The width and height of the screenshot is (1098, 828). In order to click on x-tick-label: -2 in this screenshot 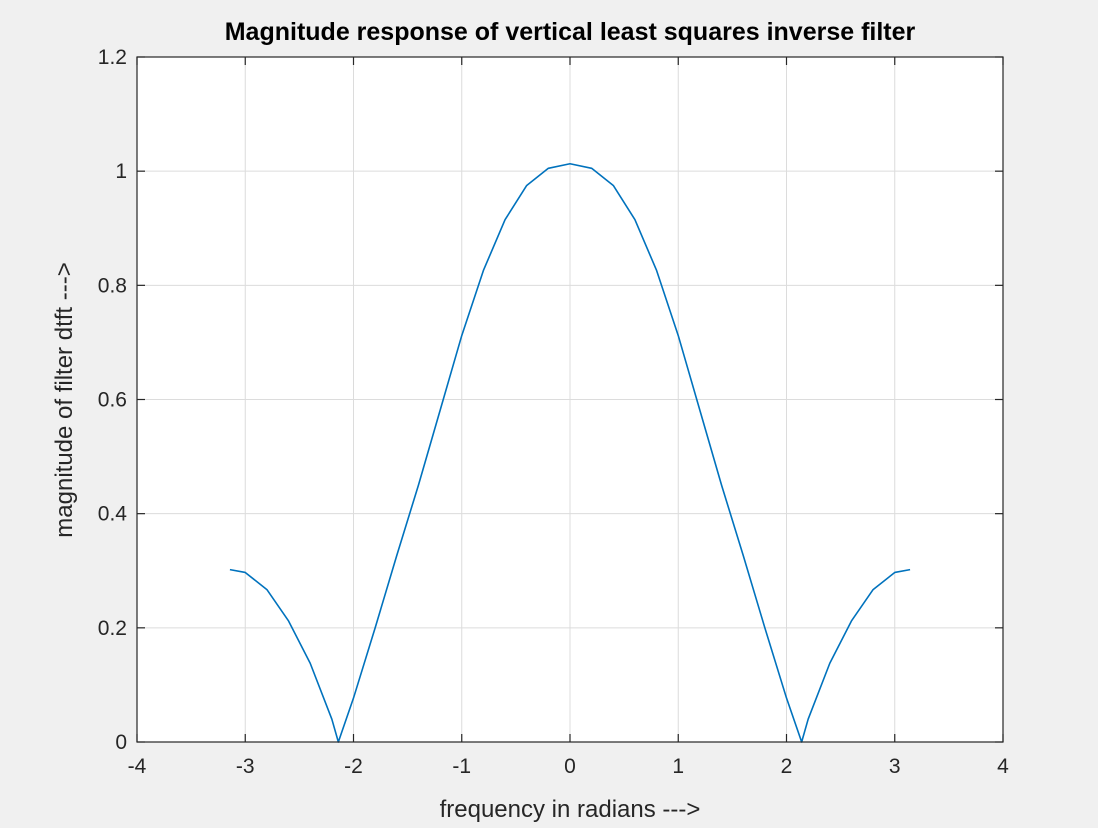, I will do `click(353, 766)`.